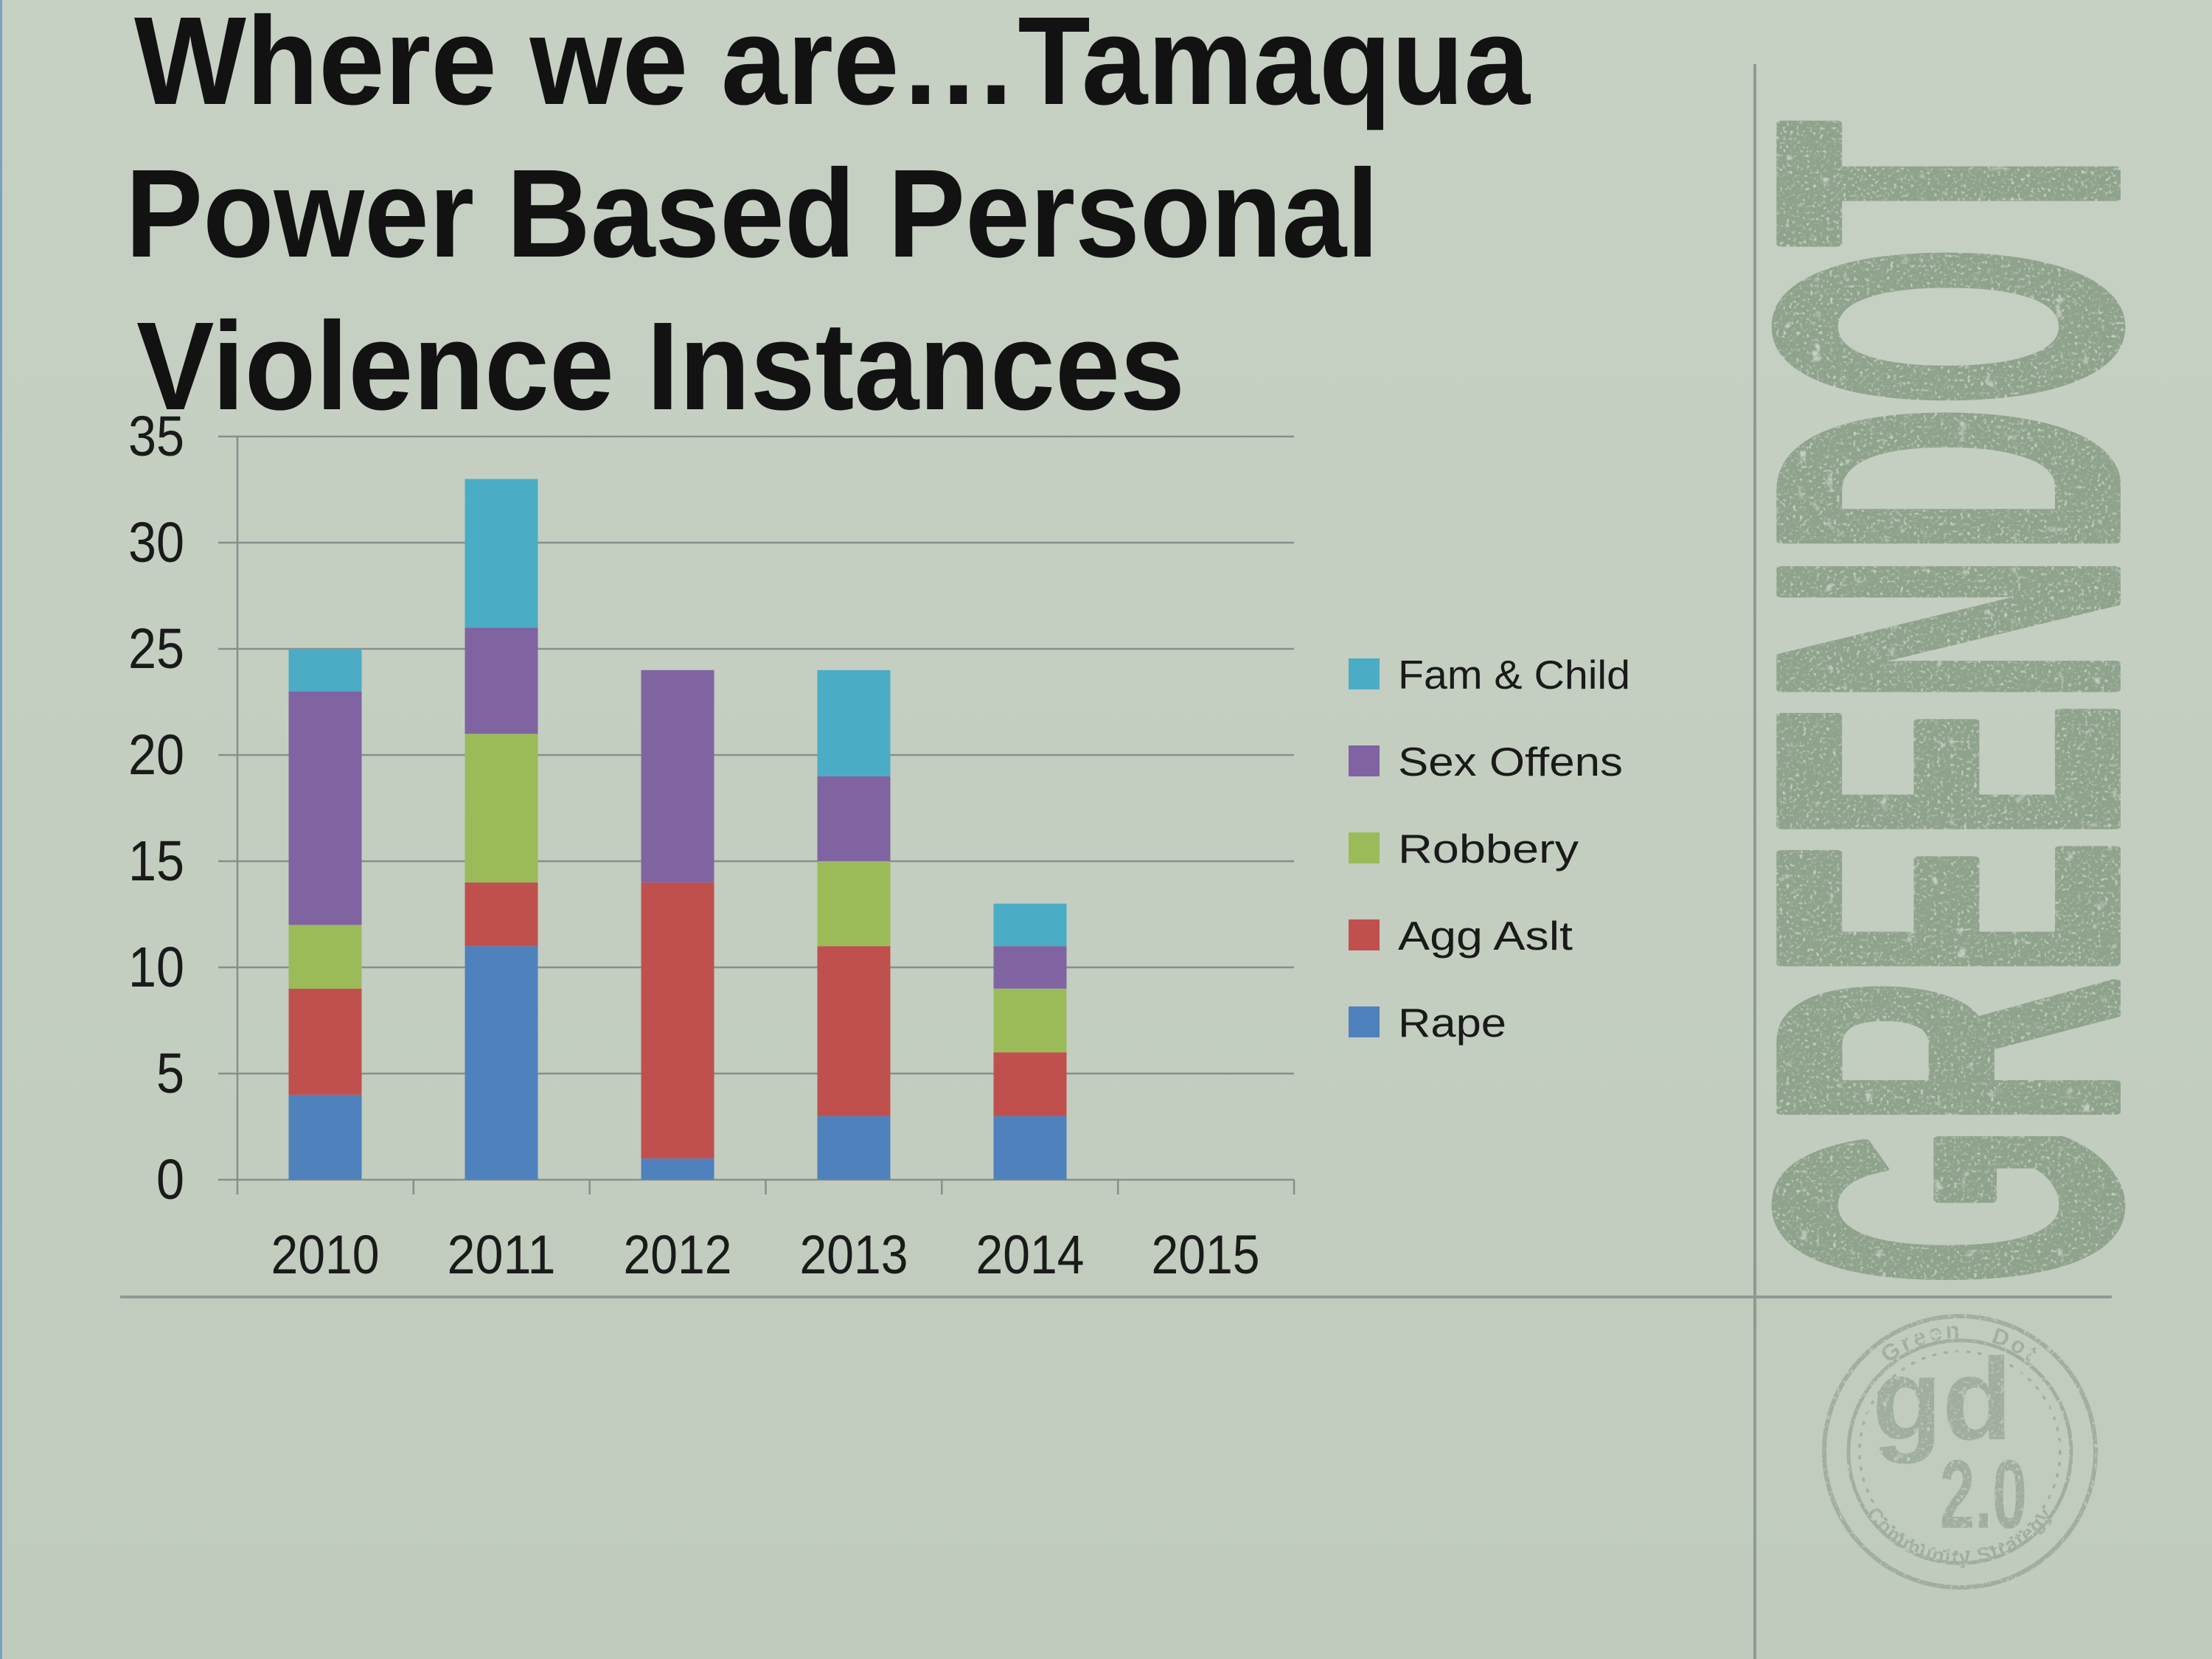 This screenshot has height=1659, width=2212. Describe the element at coordinates (752, 214) in the screenshot. I see `svg-text: Power Based Personal` at that location.